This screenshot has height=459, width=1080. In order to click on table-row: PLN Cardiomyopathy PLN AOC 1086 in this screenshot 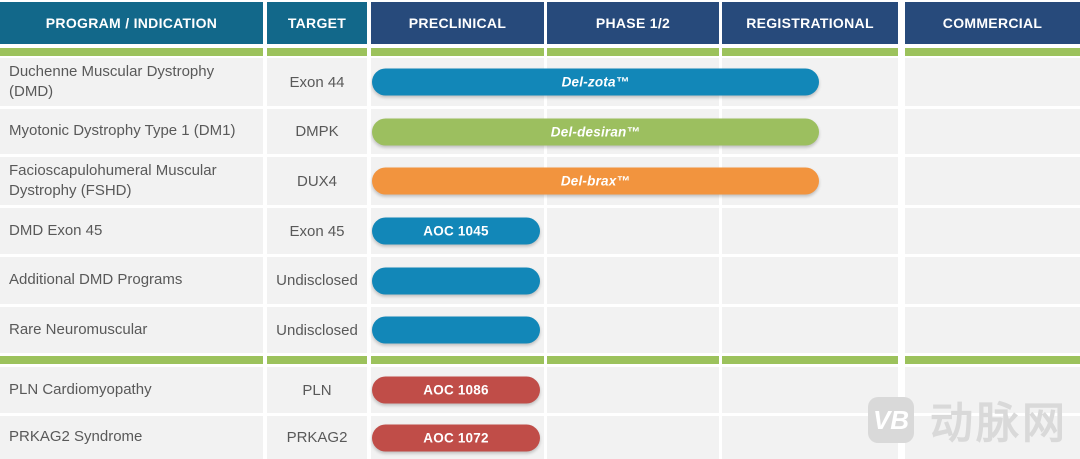, I will do `click(540, 390)`.